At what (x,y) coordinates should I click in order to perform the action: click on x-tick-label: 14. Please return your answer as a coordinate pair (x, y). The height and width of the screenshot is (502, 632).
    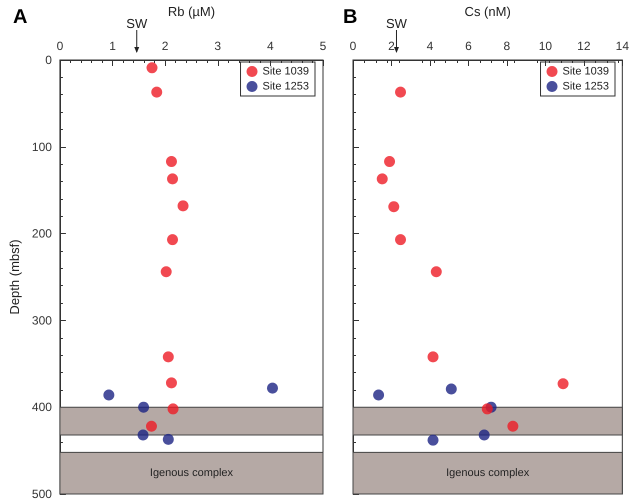
    Looking at the image, I should click on (623, 46).